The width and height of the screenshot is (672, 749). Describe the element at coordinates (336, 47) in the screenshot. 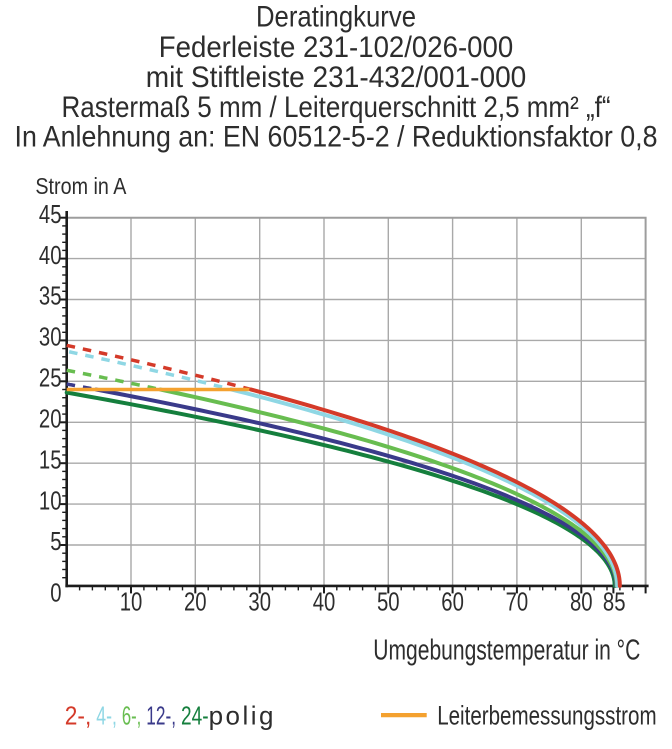

I see `svg-text: Federleiste 231-102/026-000` at that location.